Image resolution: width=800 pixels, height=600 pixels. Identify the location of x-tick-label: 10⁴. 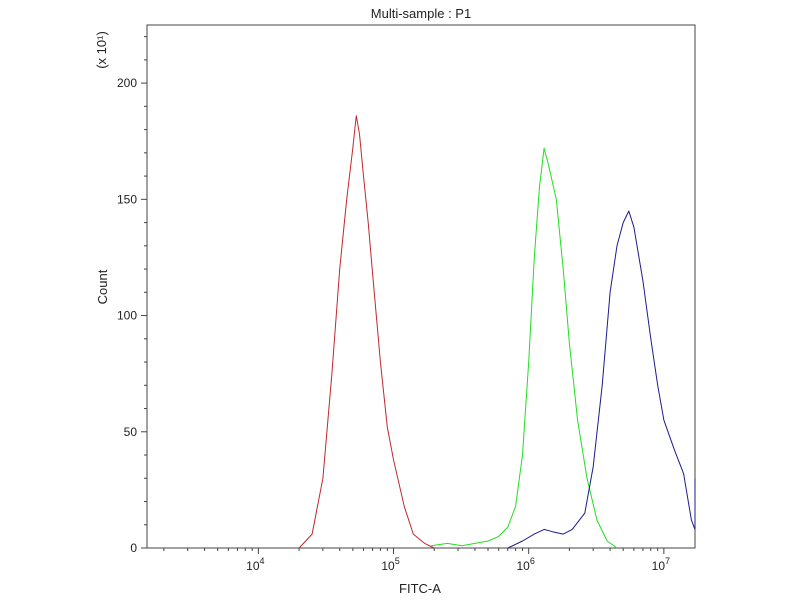
(255, 564).